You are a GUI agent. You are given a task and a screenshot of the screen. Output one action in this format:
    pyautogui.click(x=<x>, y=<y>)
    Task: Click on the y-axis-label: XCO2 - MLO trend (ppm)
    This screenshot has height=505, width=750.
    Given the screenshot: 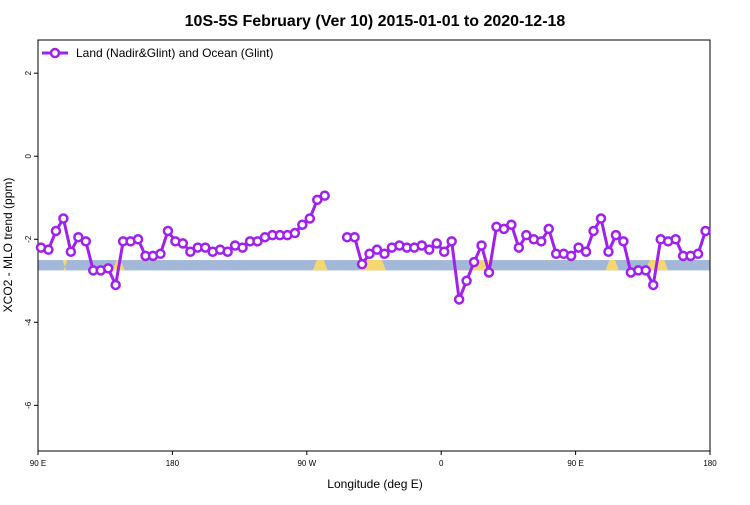 What is the action you would take?
    pyautogui.click(x=8, y=245)
    